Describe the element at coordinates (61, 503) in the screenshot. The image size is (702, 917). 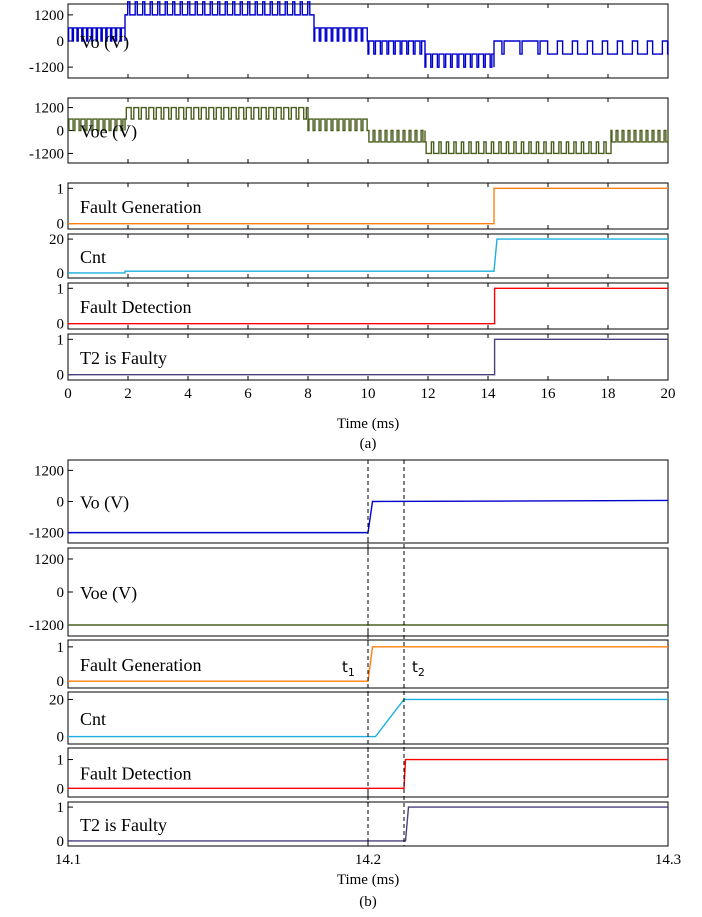
I see `fig-b-subplot-1-ytick-label: 0` at that location.